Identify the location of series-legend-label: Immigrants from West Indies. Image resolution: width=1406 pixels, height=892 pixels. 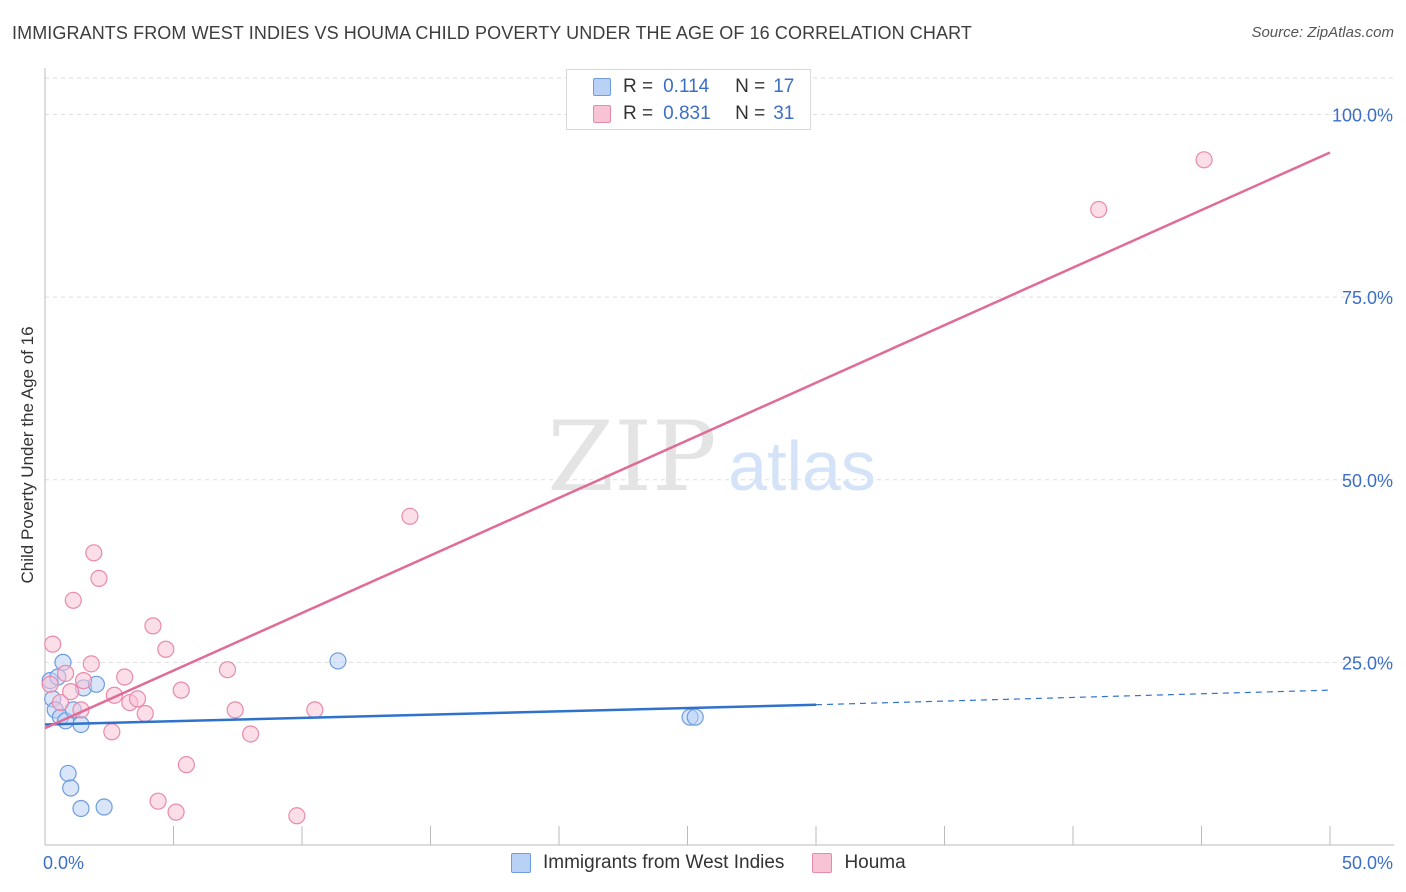
(664, 862).